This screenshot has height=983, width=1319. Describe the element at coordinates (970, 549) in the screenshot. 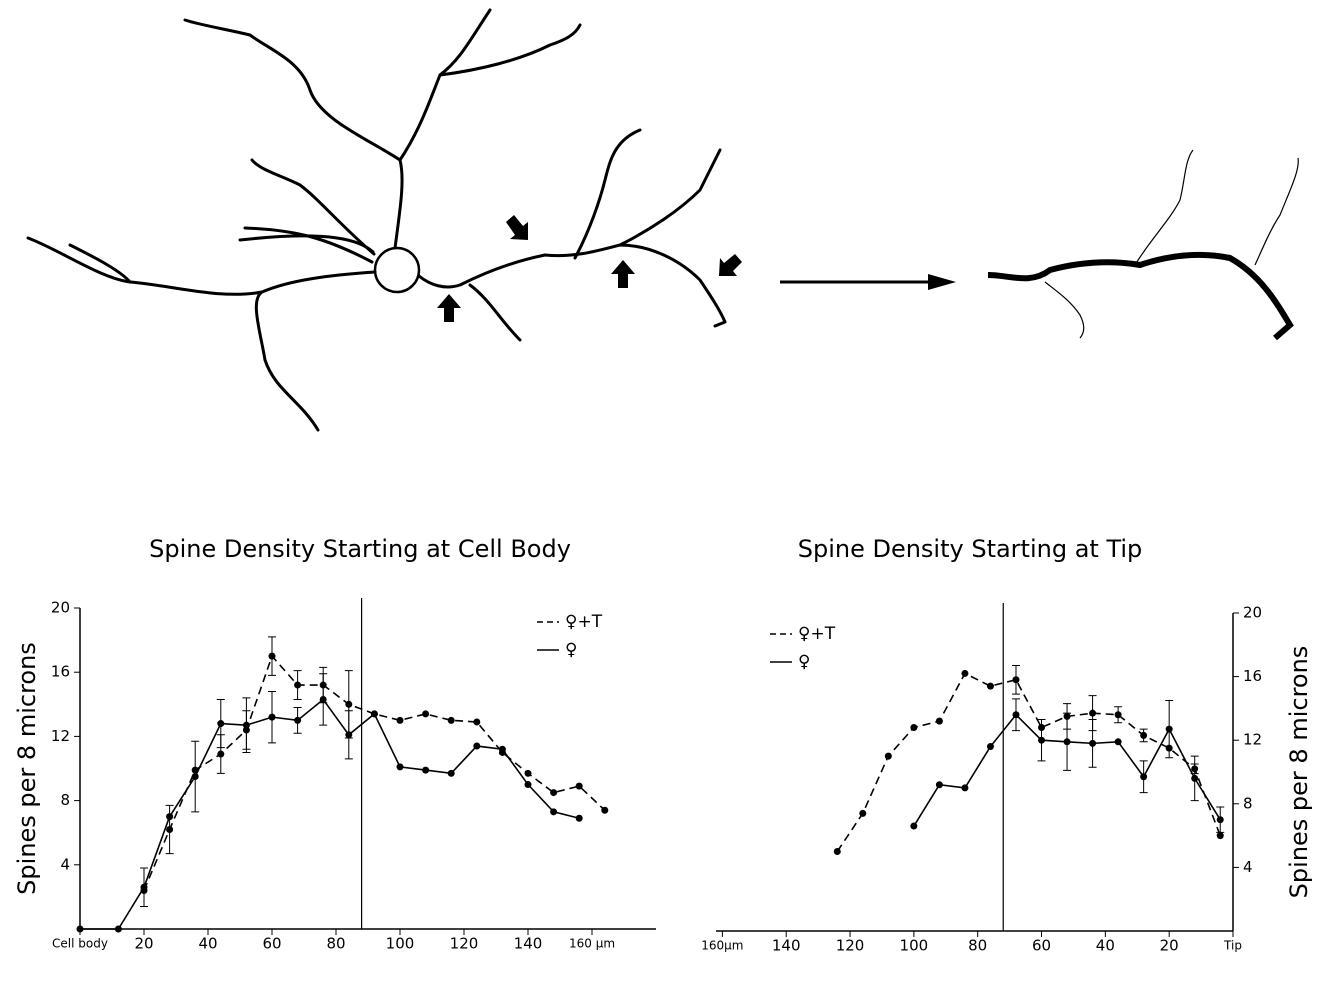

I see `chart-title: Spine Density Starting at Tip` at that location.